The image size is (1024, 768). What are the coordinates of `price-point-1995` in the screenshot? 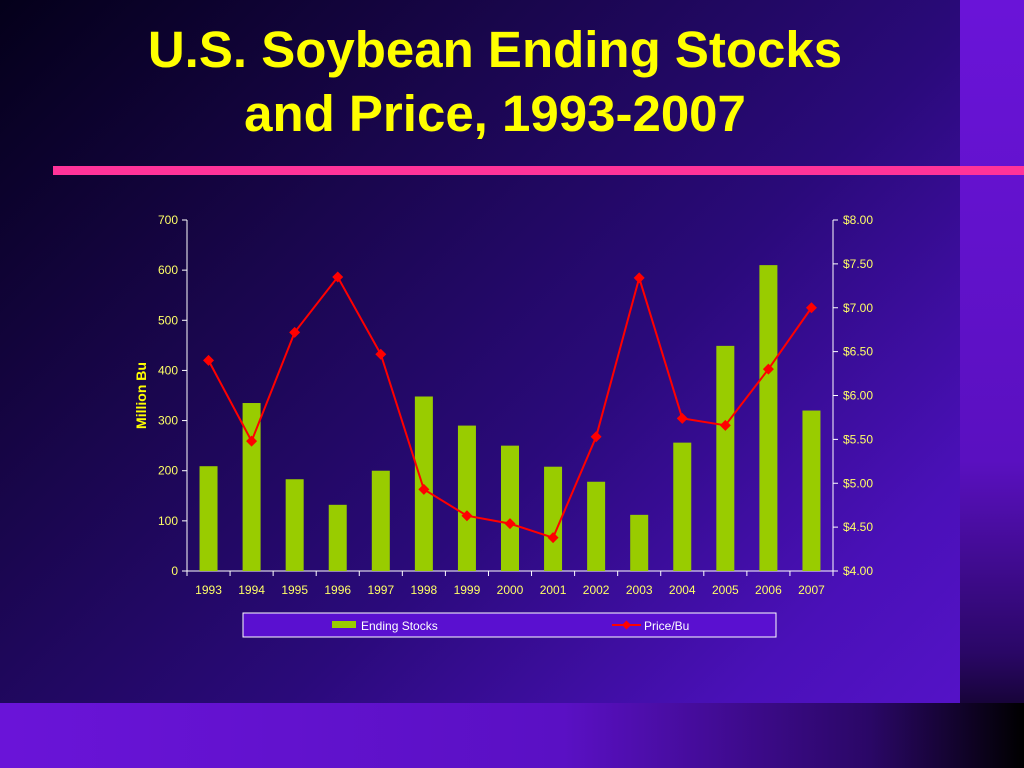 It's located at (295, 332).